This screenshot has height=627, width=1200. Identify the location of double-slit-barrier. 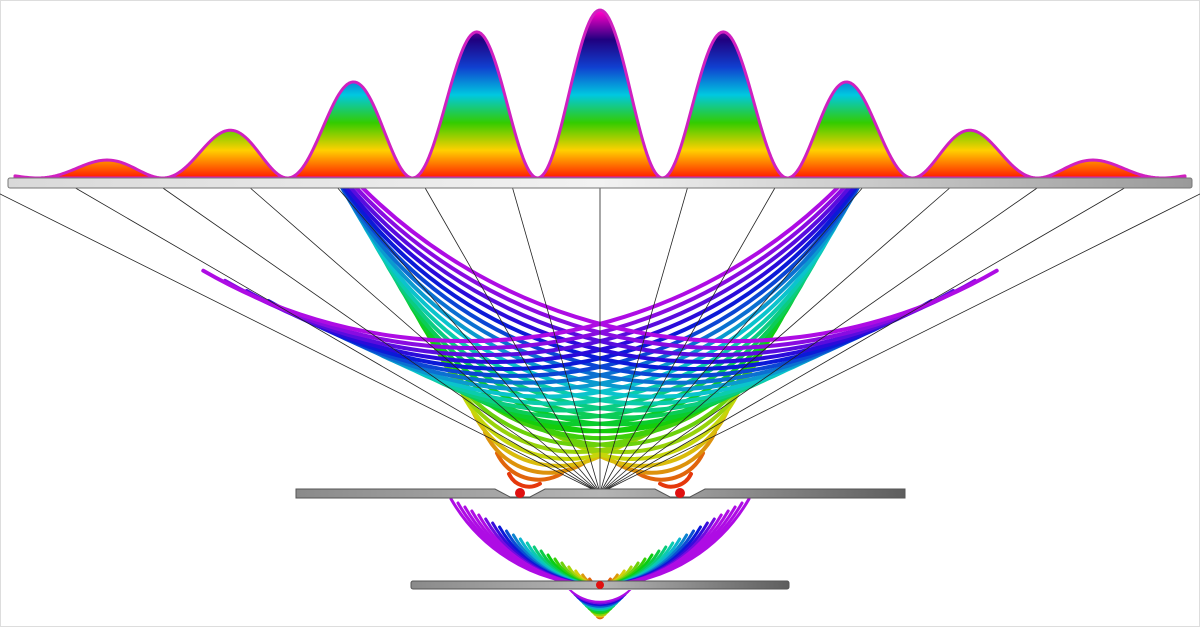
(600, 493).